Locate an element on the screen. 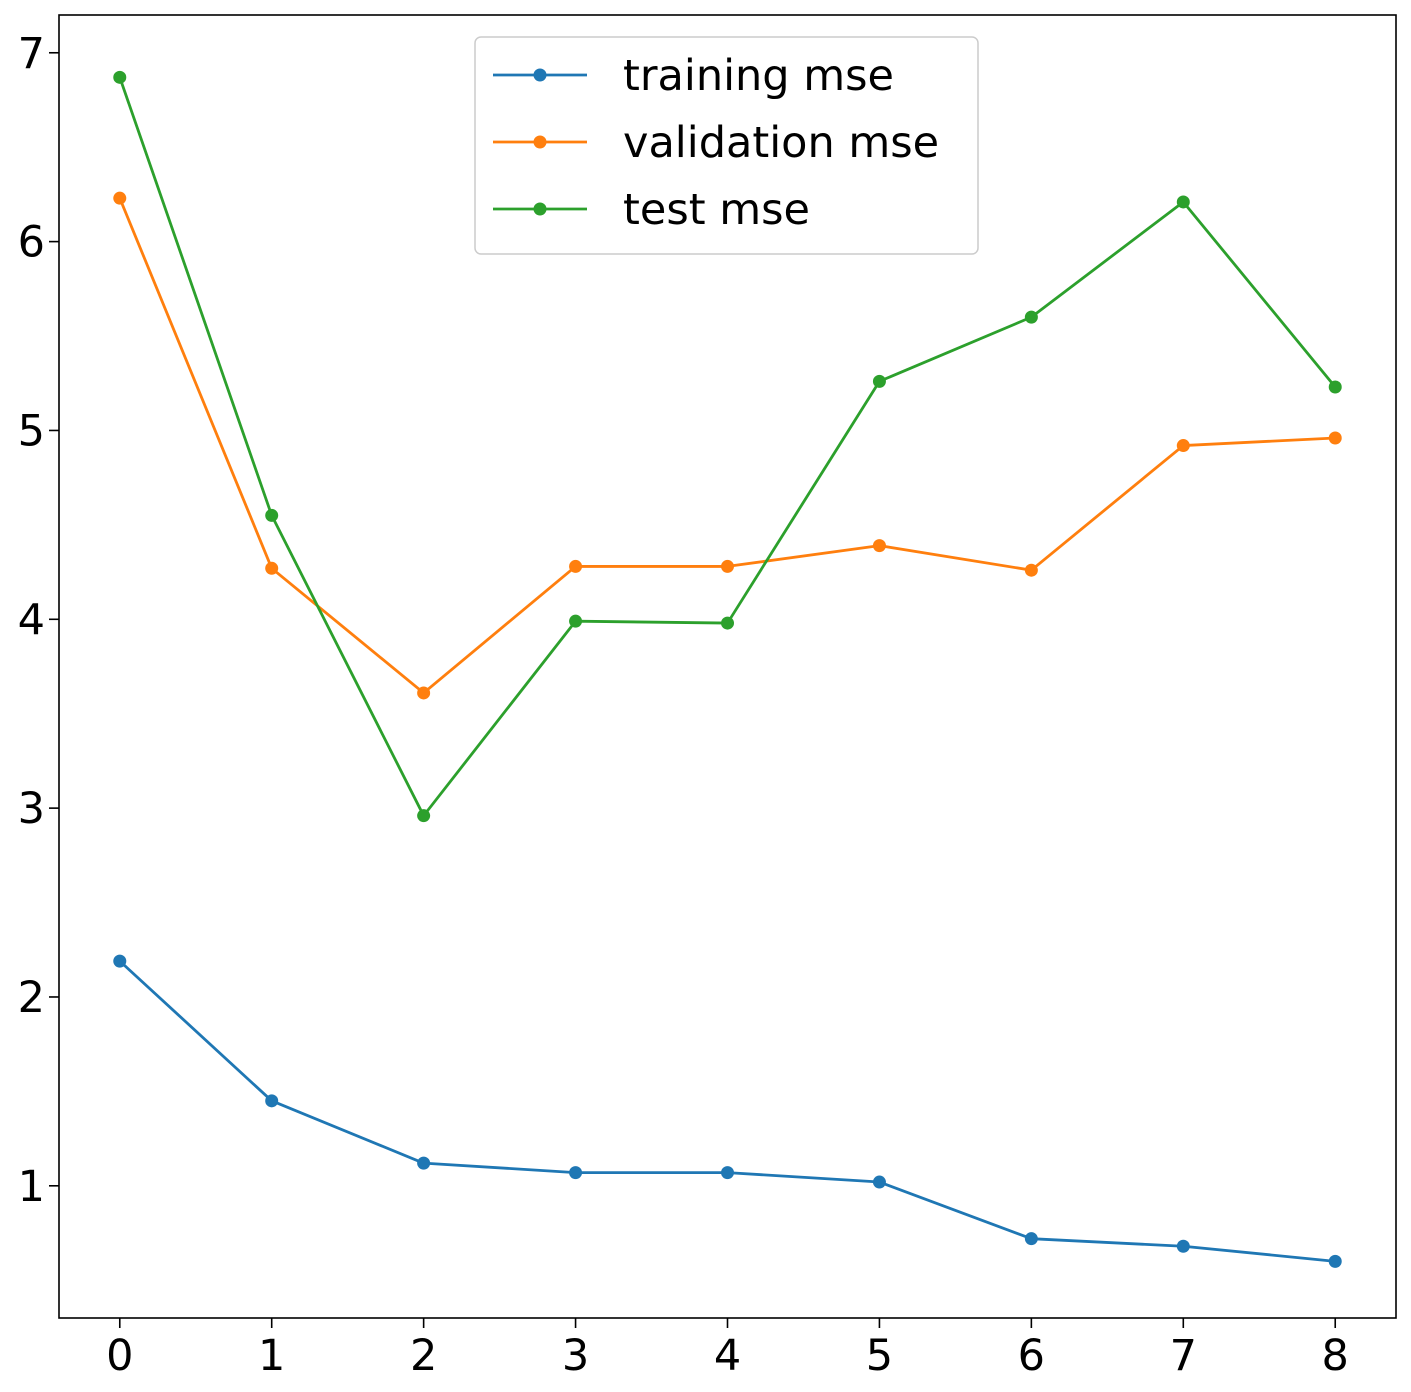  x-tick-label: 0 is located at coordinates (119, 1356).